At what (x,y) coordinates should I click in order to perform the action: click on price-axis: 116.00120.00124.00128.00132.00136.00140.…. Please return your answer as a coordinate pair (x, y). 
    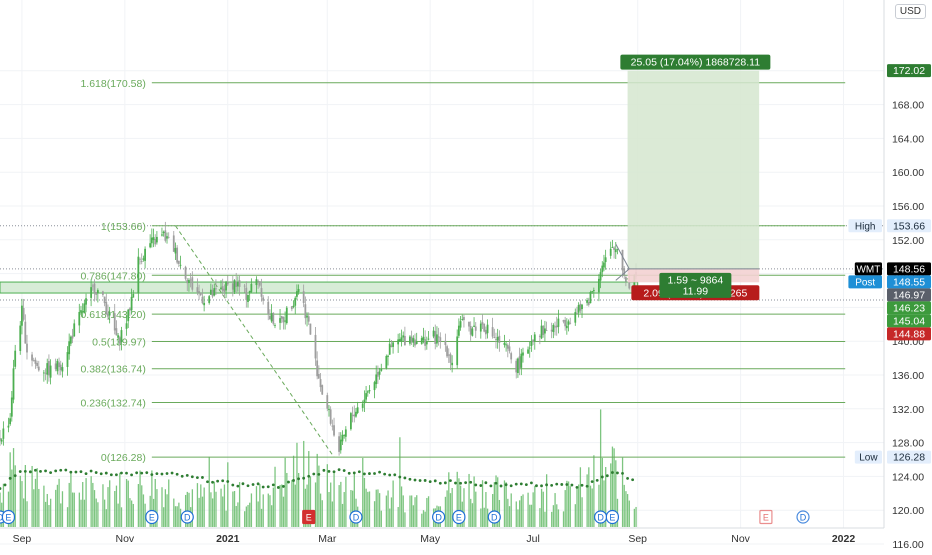
    Looking at the image, I should click on (889, 275).